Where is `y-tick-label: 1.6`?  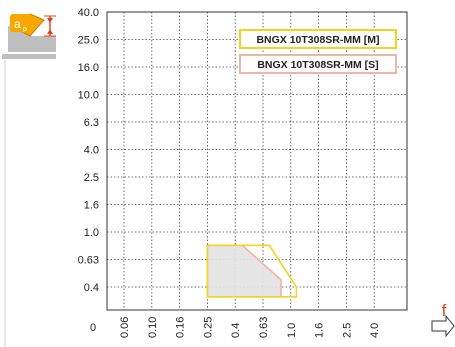
y-tick-label: 1.6 is located at coordinates (91, 206).